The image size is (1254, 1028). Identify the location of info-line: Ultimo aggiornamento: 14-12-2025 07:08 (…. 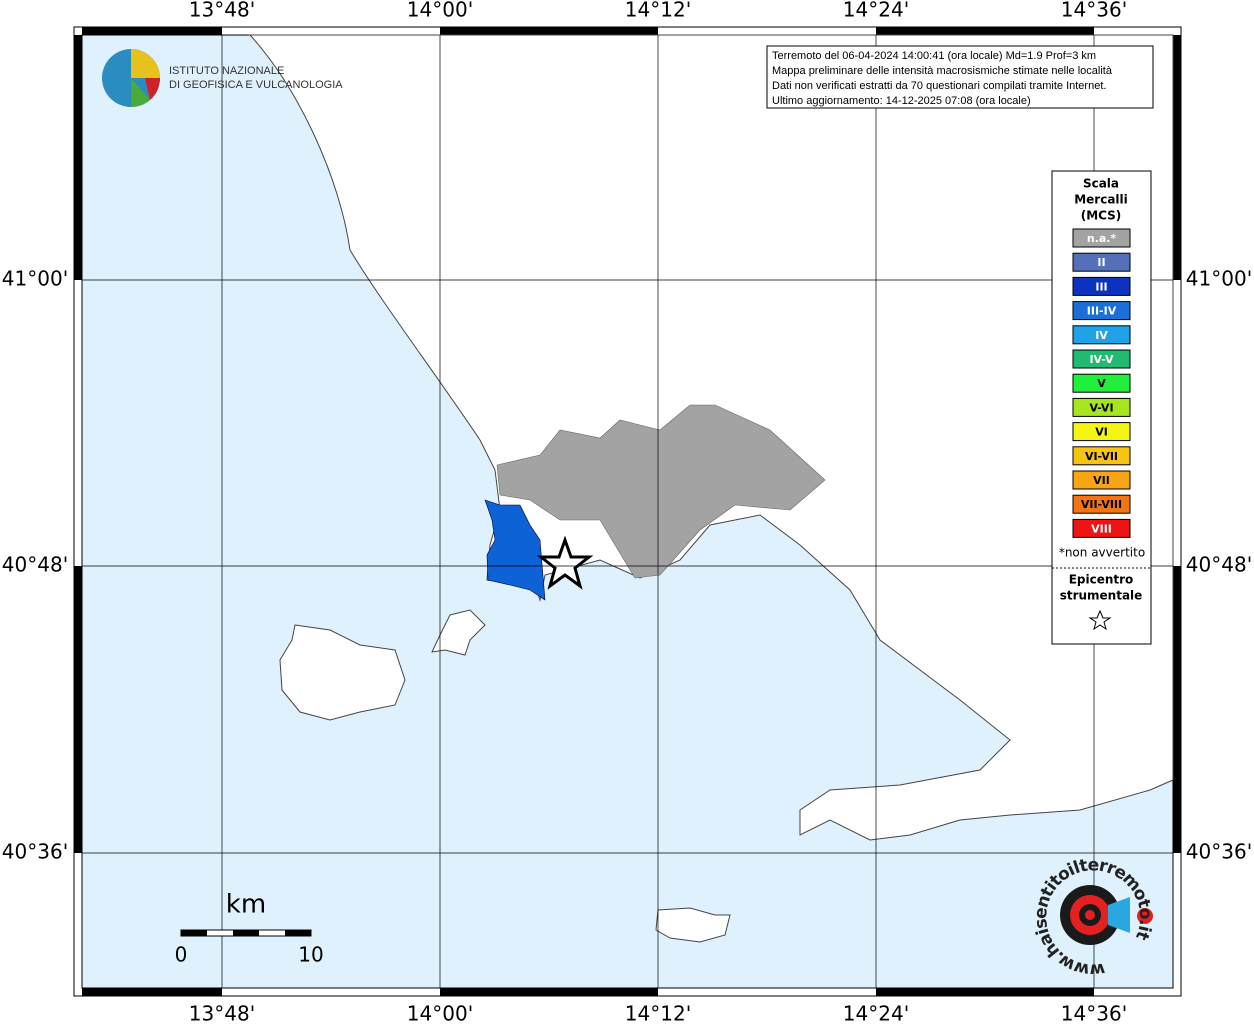
(901, 101).